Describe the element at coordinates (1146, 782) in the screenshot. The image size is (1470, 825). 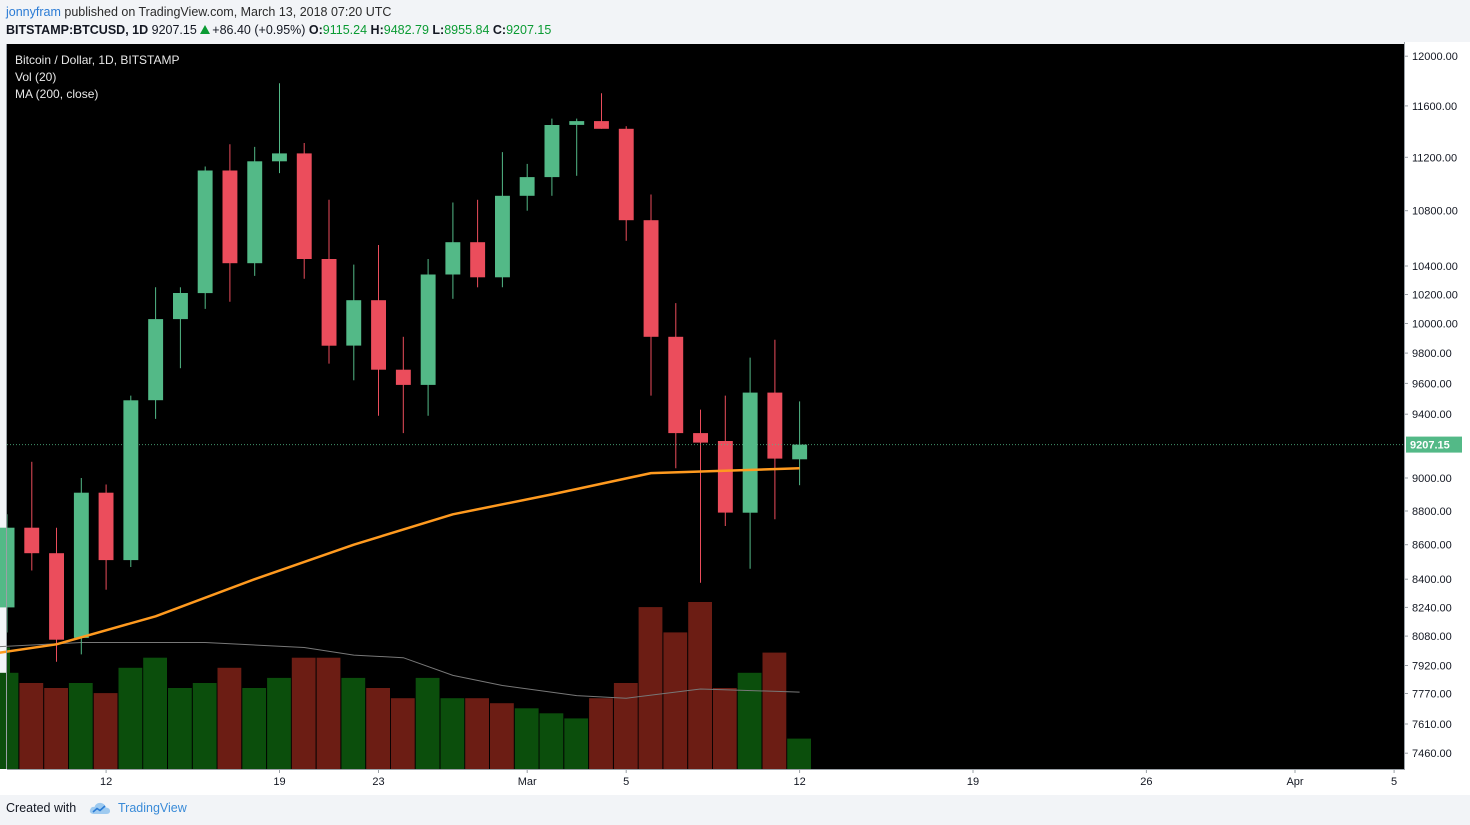
I see `time-tick-label: 26` at that location.